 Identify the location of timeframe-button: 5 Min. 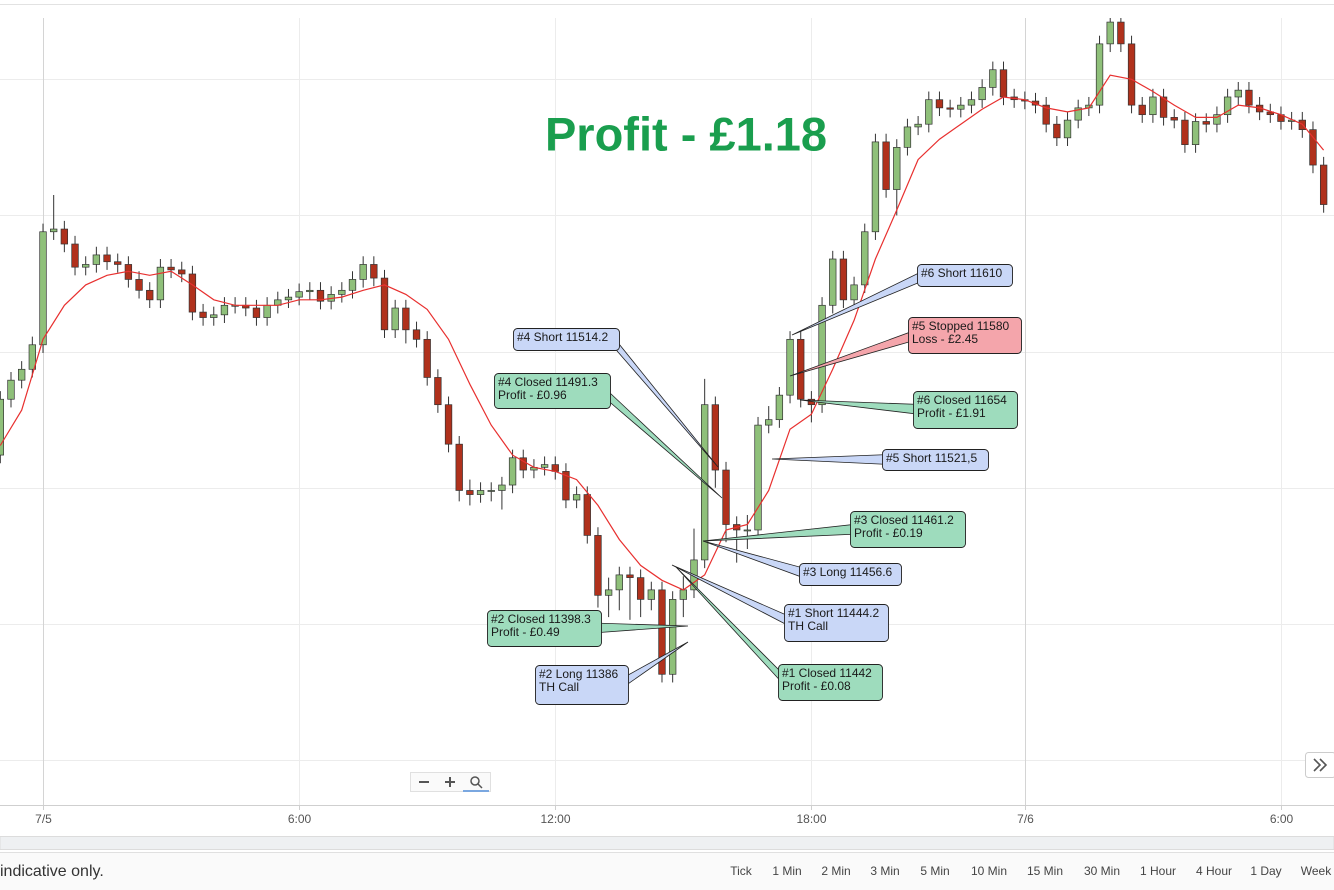
(934, 871).